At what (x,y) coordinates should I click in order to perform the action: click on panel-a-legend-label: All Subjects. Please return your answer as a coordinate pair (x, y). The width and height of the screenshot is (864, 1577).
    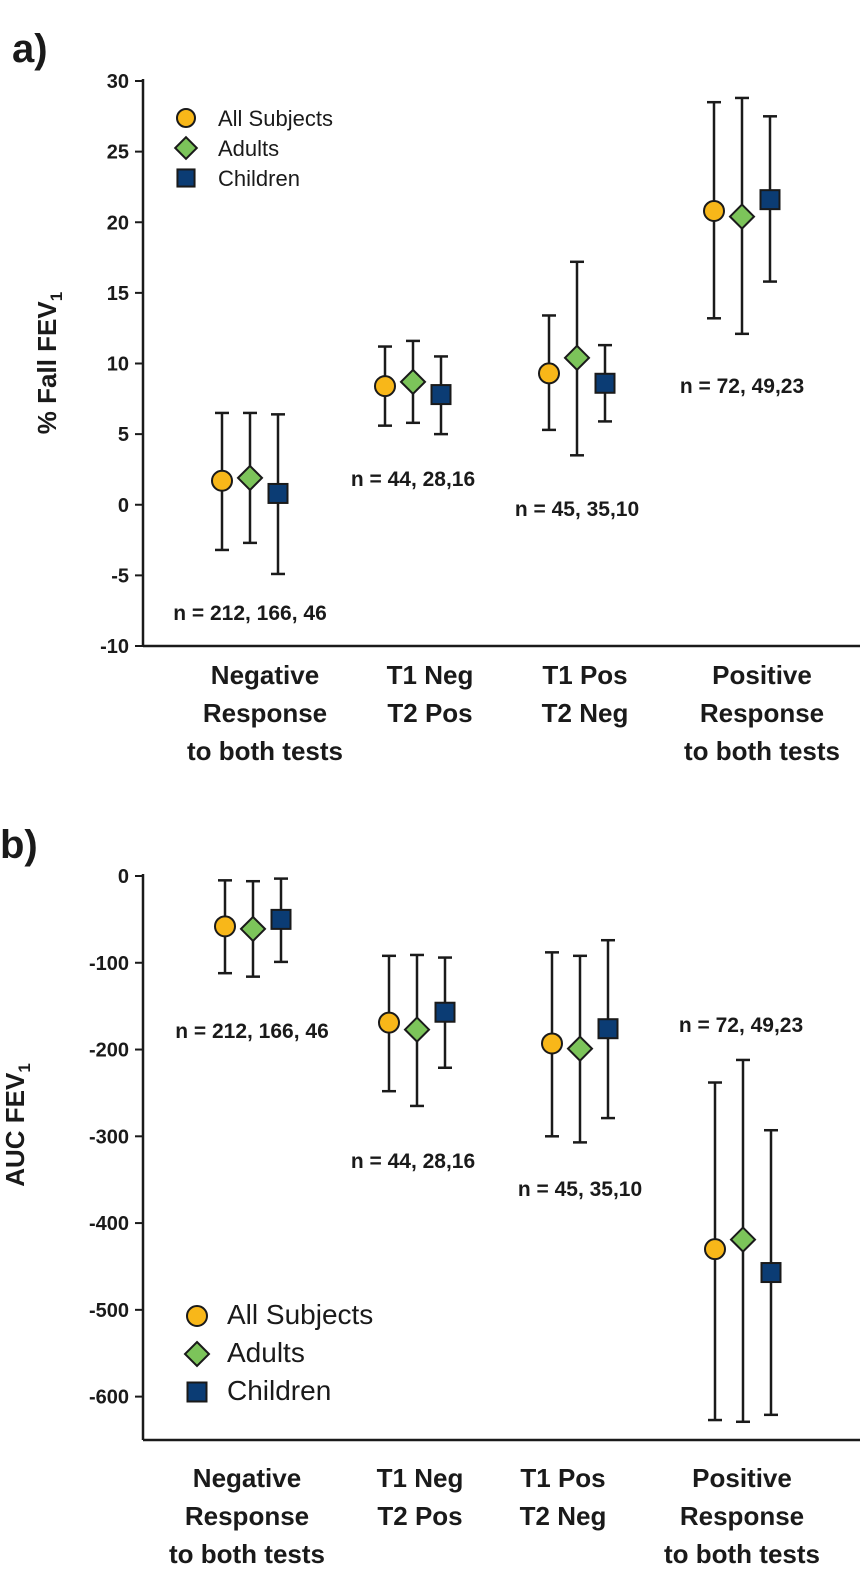
    Looking at the image, I should click on (275, 118).